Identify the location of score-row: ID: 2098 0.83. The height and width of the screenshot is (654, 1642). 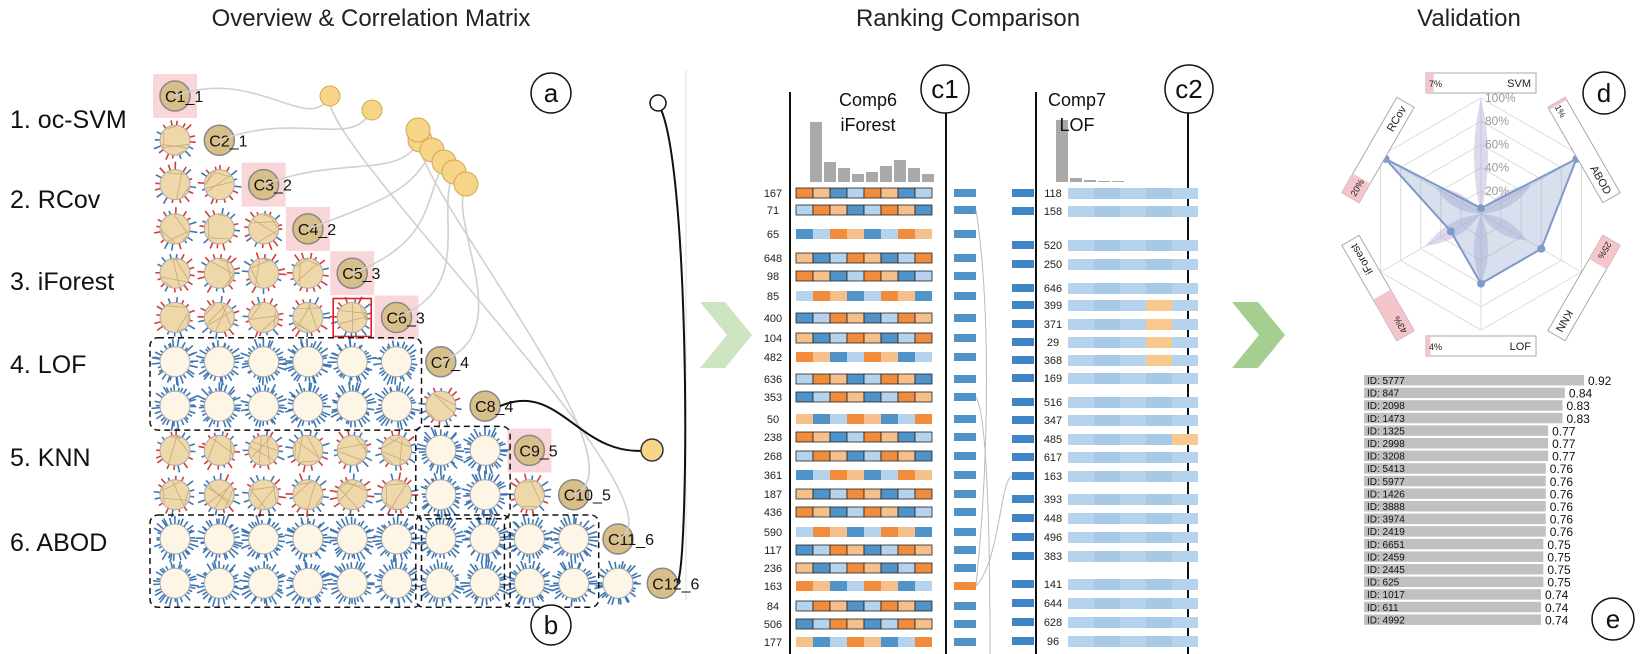
(1477, 406).